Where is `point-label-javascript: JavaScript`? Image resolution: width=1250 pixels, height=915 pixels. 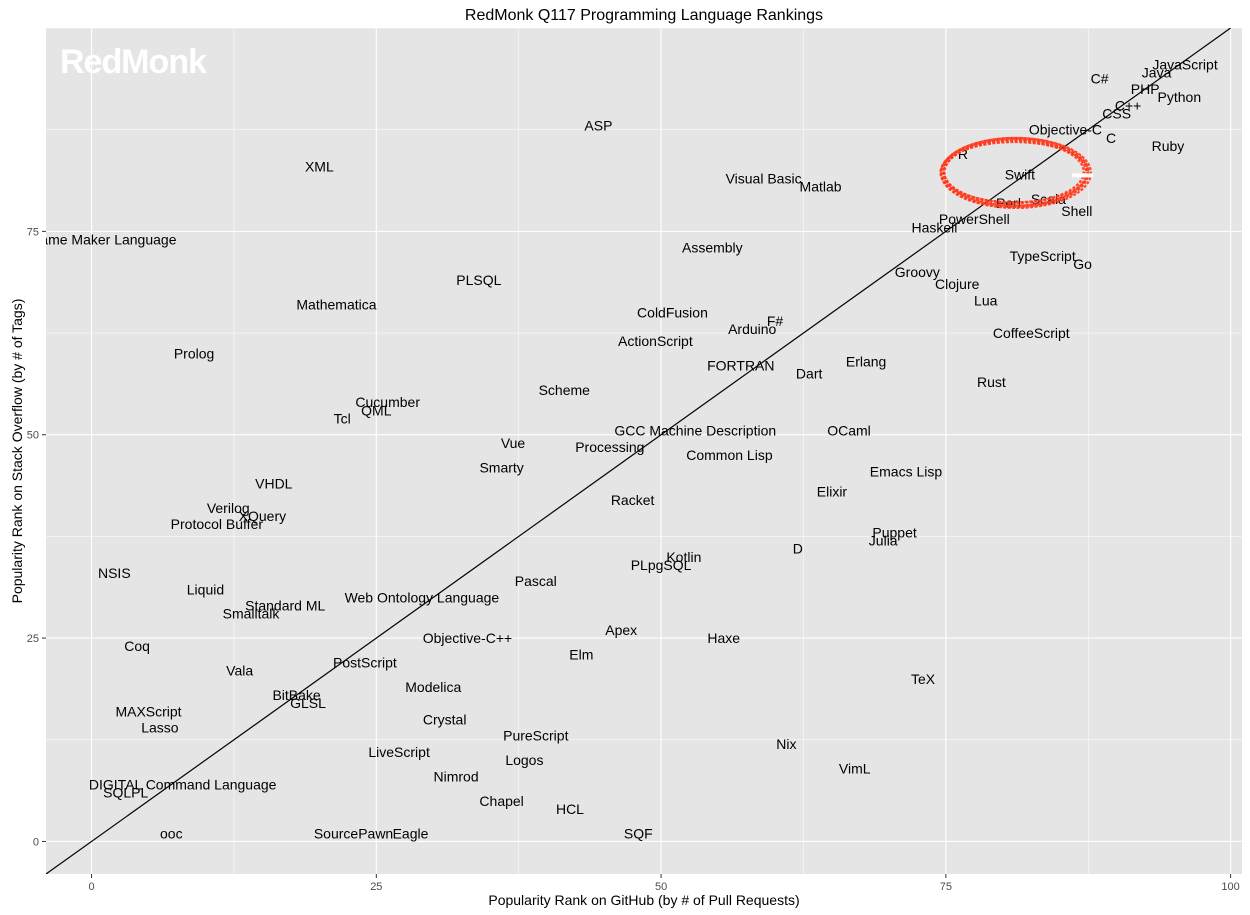 point-label-javascript: JavaScript is located at coordinates (1184, 65).